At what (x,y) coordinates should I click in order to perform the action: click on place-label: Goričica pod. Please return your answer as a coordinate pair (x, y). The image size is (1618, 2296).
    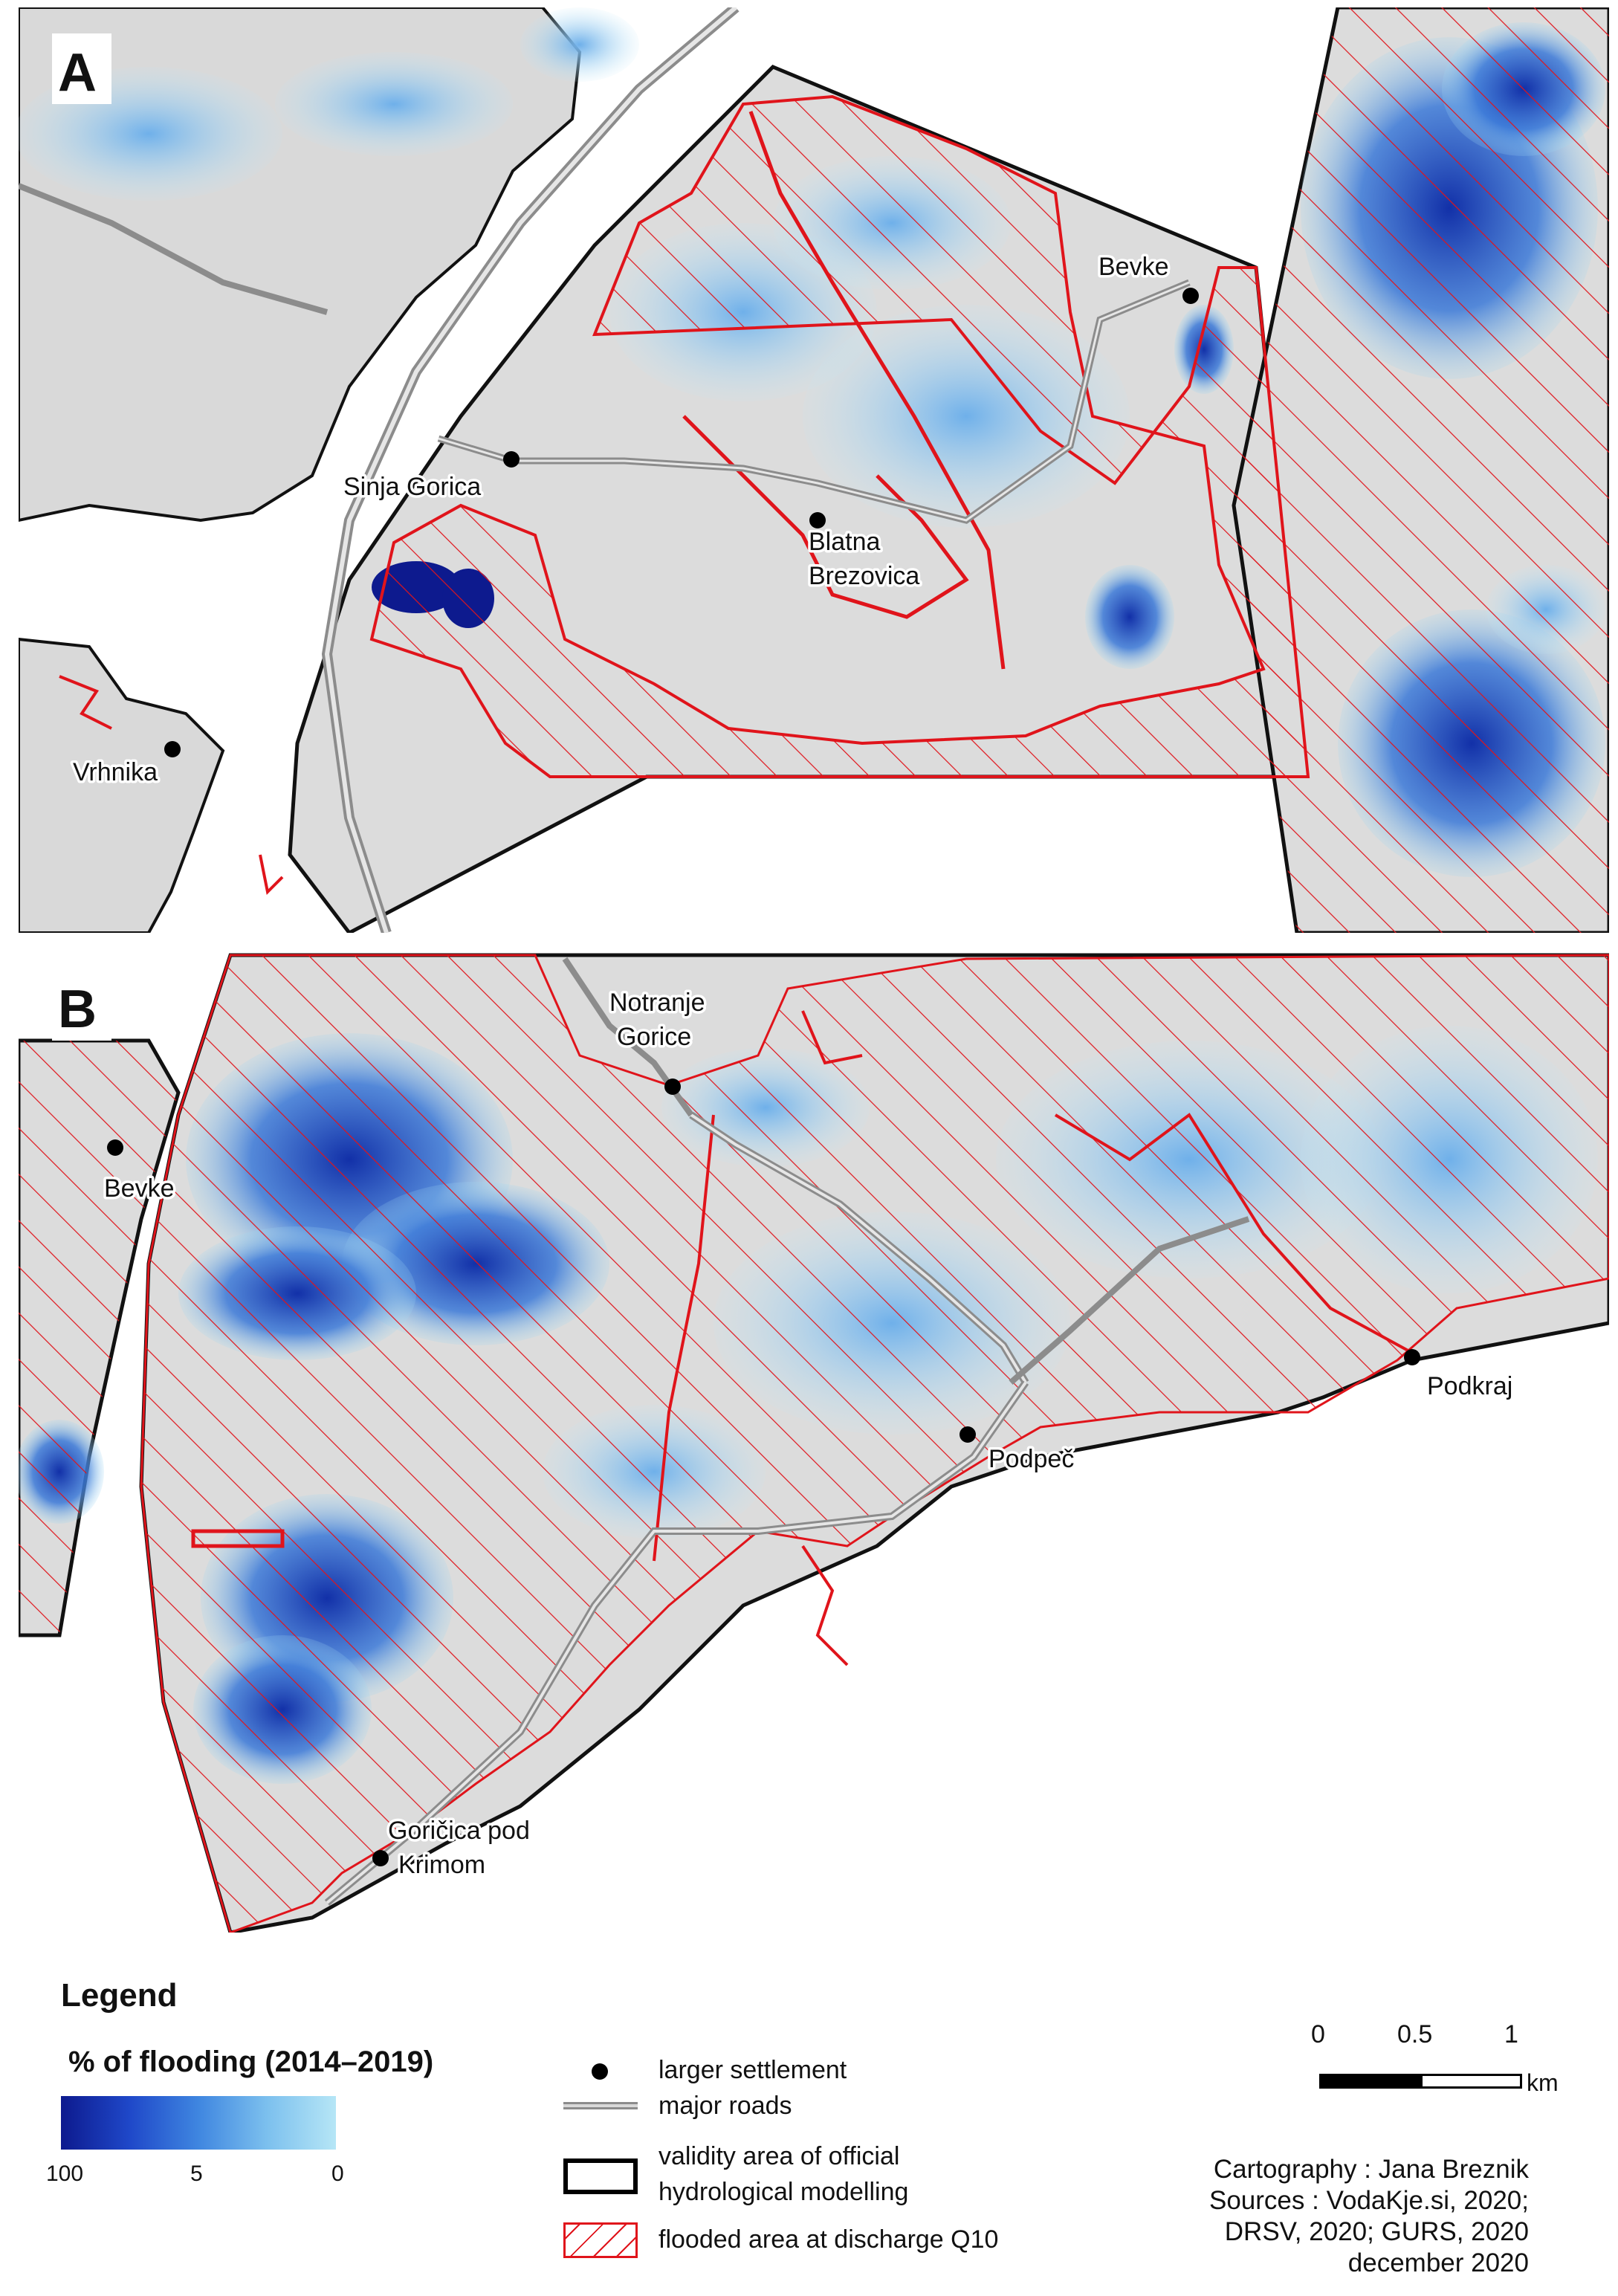
    Looking at the image, I should click on (459, 1831).